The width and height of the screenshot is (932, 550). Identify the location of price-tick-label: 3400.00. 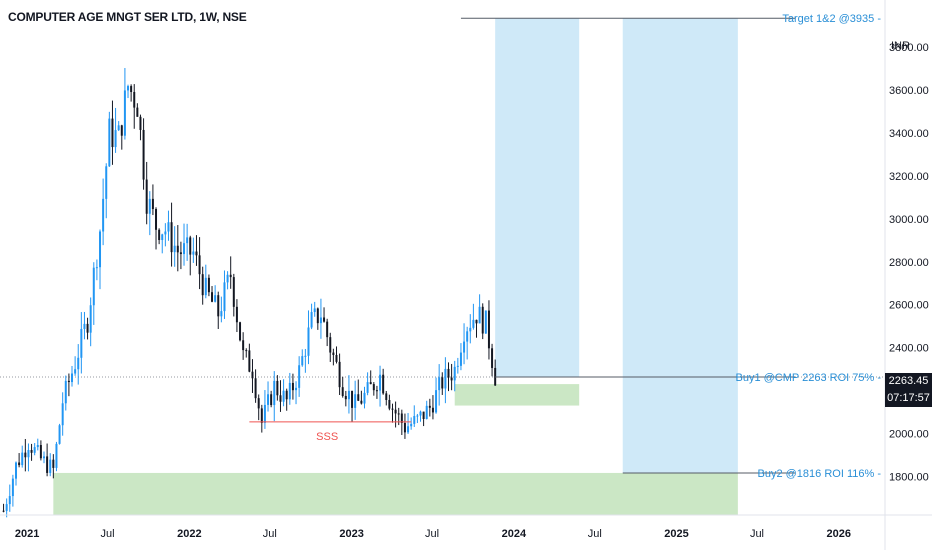
(909, 134).